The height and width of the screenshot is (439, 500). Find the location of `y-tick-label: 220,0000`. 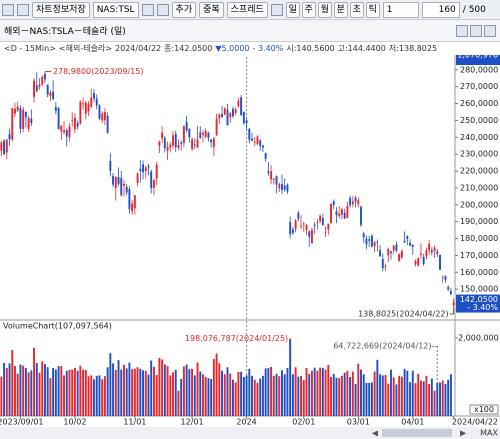

y-tick-label: 220,0000 is located at coordinates (479, 171).